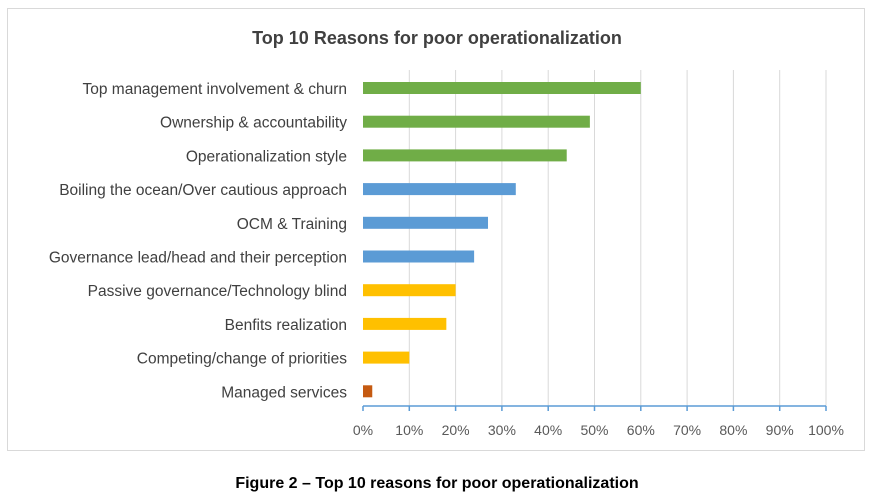  I want to click on category-label: Boiling the ocean/Over cautious approach, so click(203, 190).